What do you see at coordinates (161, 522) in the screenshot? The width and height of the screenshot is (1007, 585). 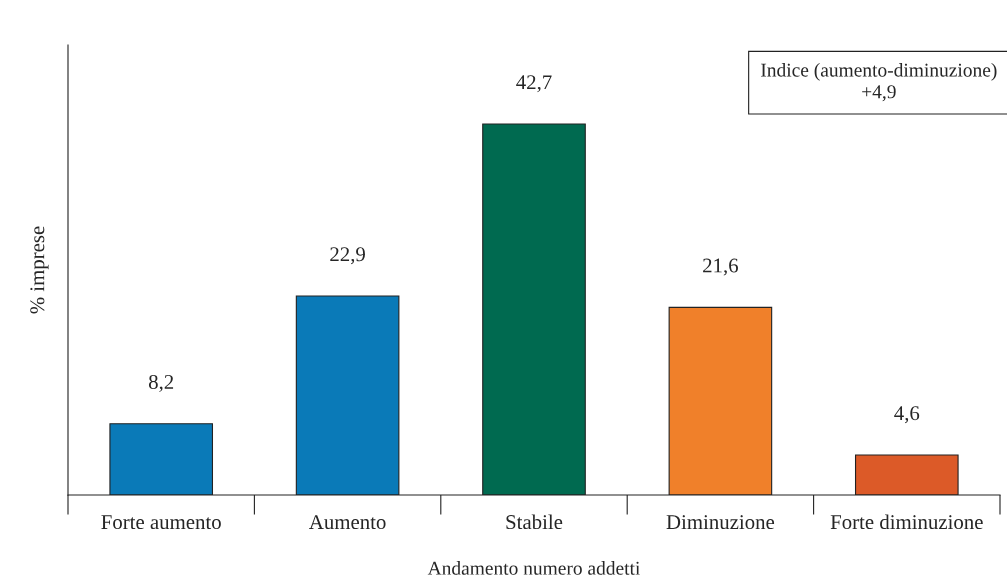 I see `x-tick-label: Forte aumento` at bounding box center [161, 522].